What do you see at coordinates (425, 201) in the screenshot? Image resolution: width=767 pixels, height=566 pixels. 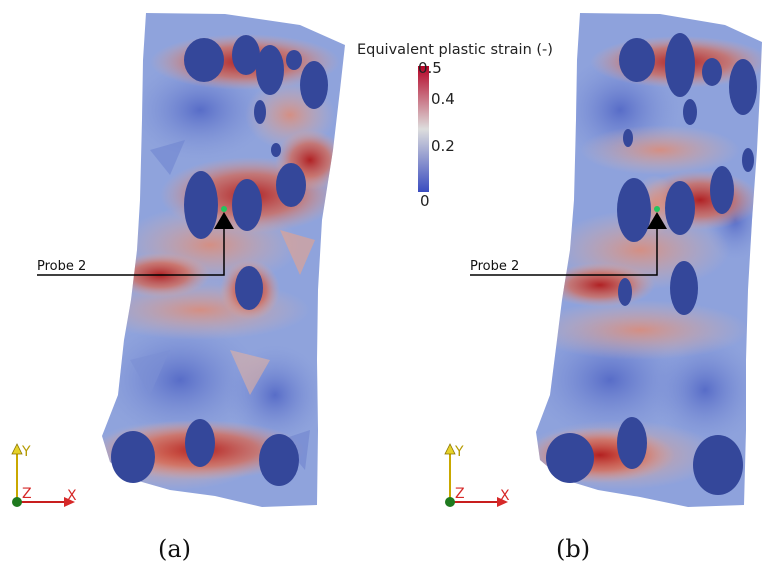 I see `colorbar-tick-min: 0` at bounding box center [425, 201].